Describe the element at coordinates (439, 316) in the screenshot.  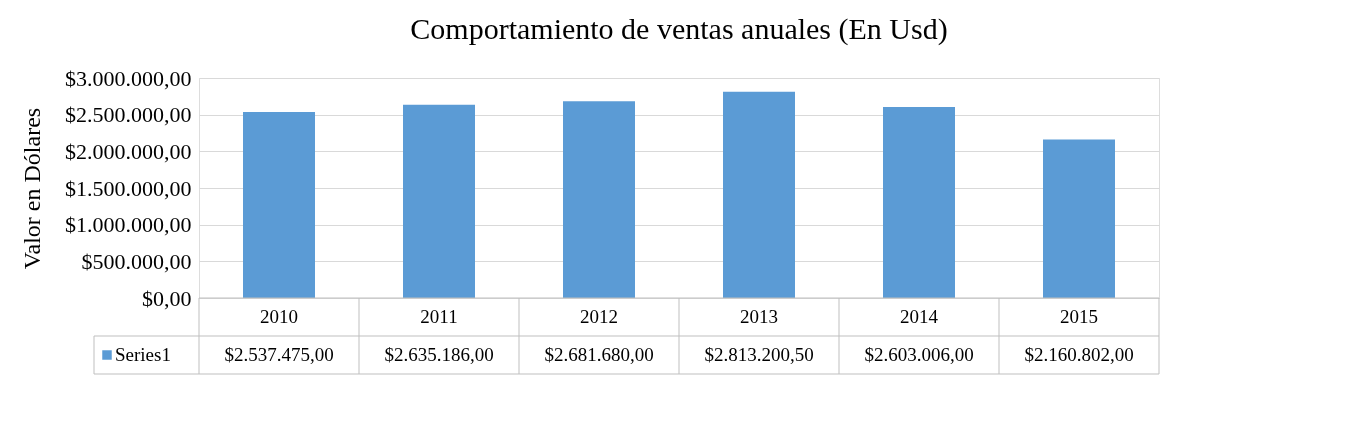
I see `x-tick-label: 2011` at that location.